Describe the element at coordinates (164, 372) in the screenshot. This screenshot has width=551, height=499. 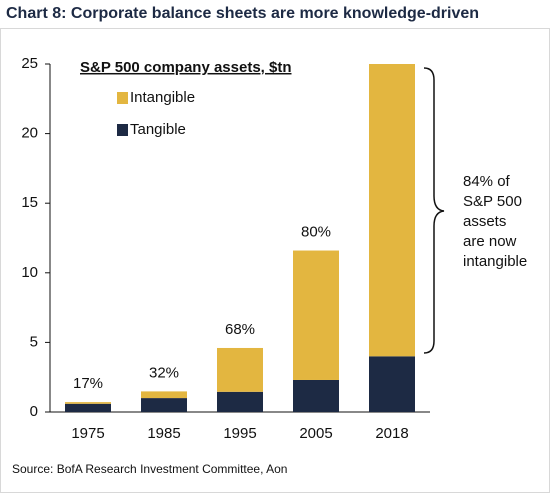
I see `share-label: 32%` at that location.